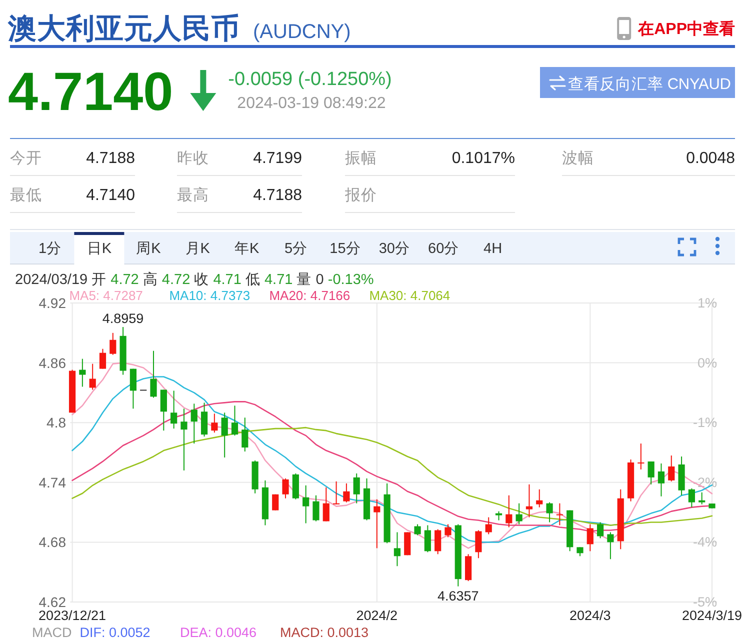  Describe the element at coordinates (409, 295) in the screenshot. I see `text: MA30: 4.7064` at that location.